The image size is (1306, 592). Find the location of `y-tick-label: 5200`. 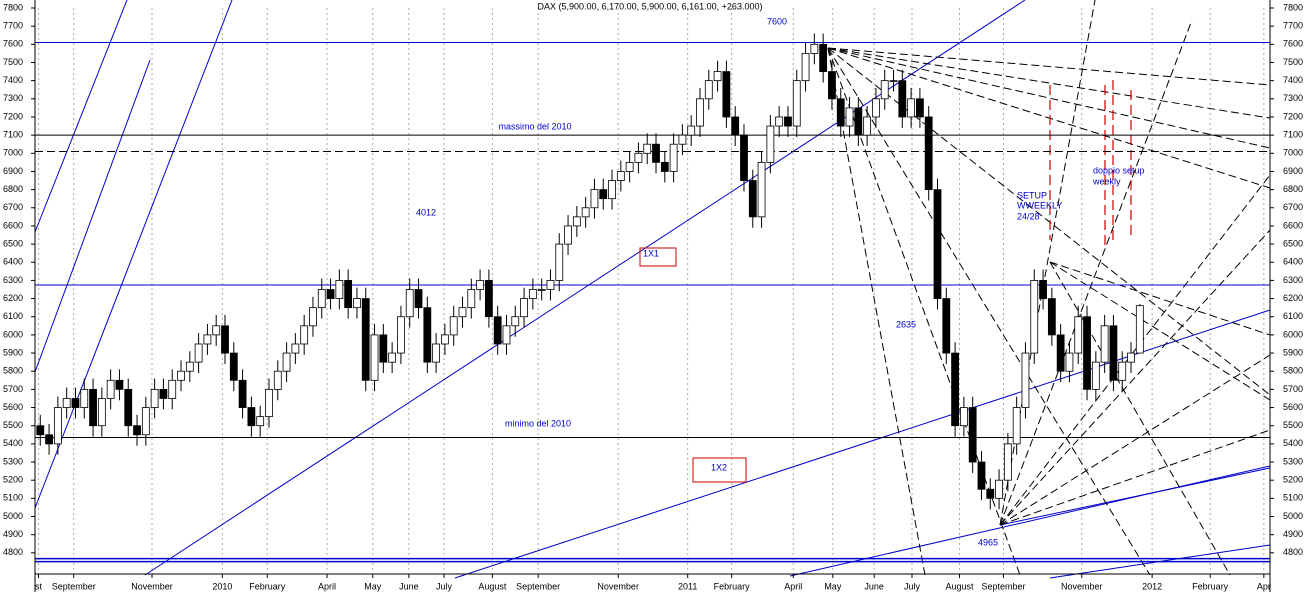

y-tick-label: 5200 is located at coordinates (1293, 480).